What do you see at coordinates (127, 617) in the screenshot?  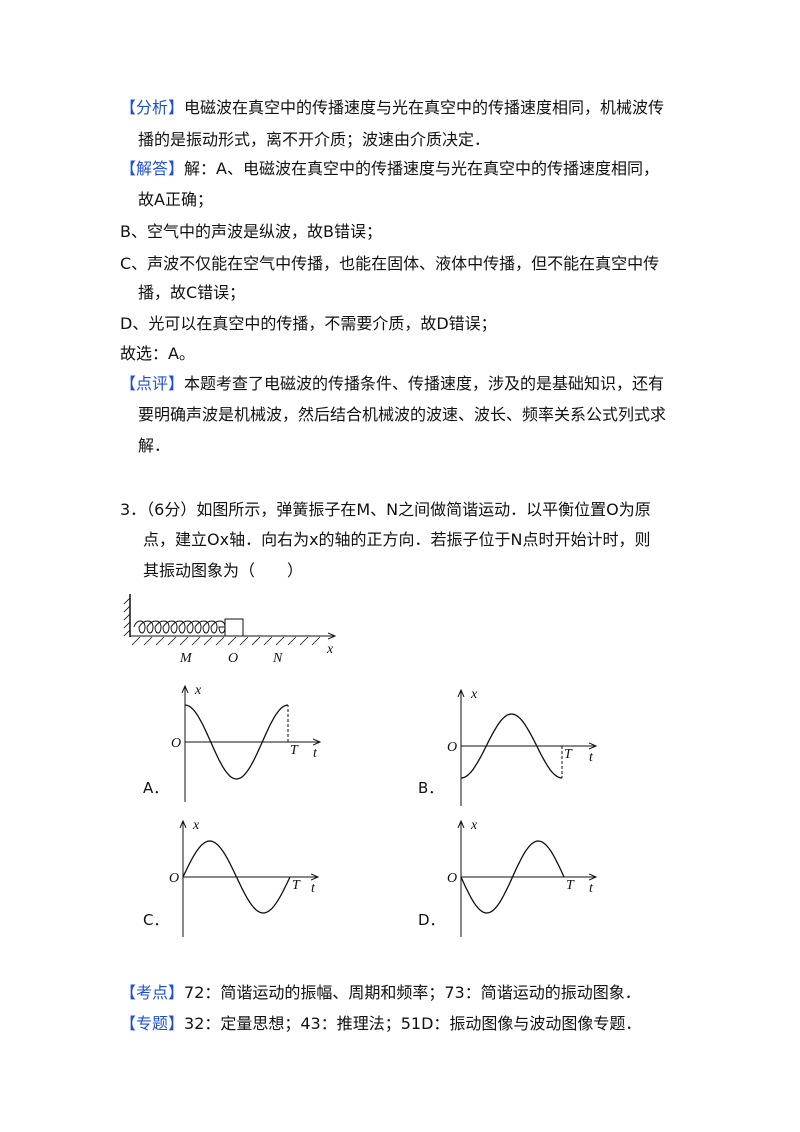 I see `wall-hatch` at bounding box center [127, 617].